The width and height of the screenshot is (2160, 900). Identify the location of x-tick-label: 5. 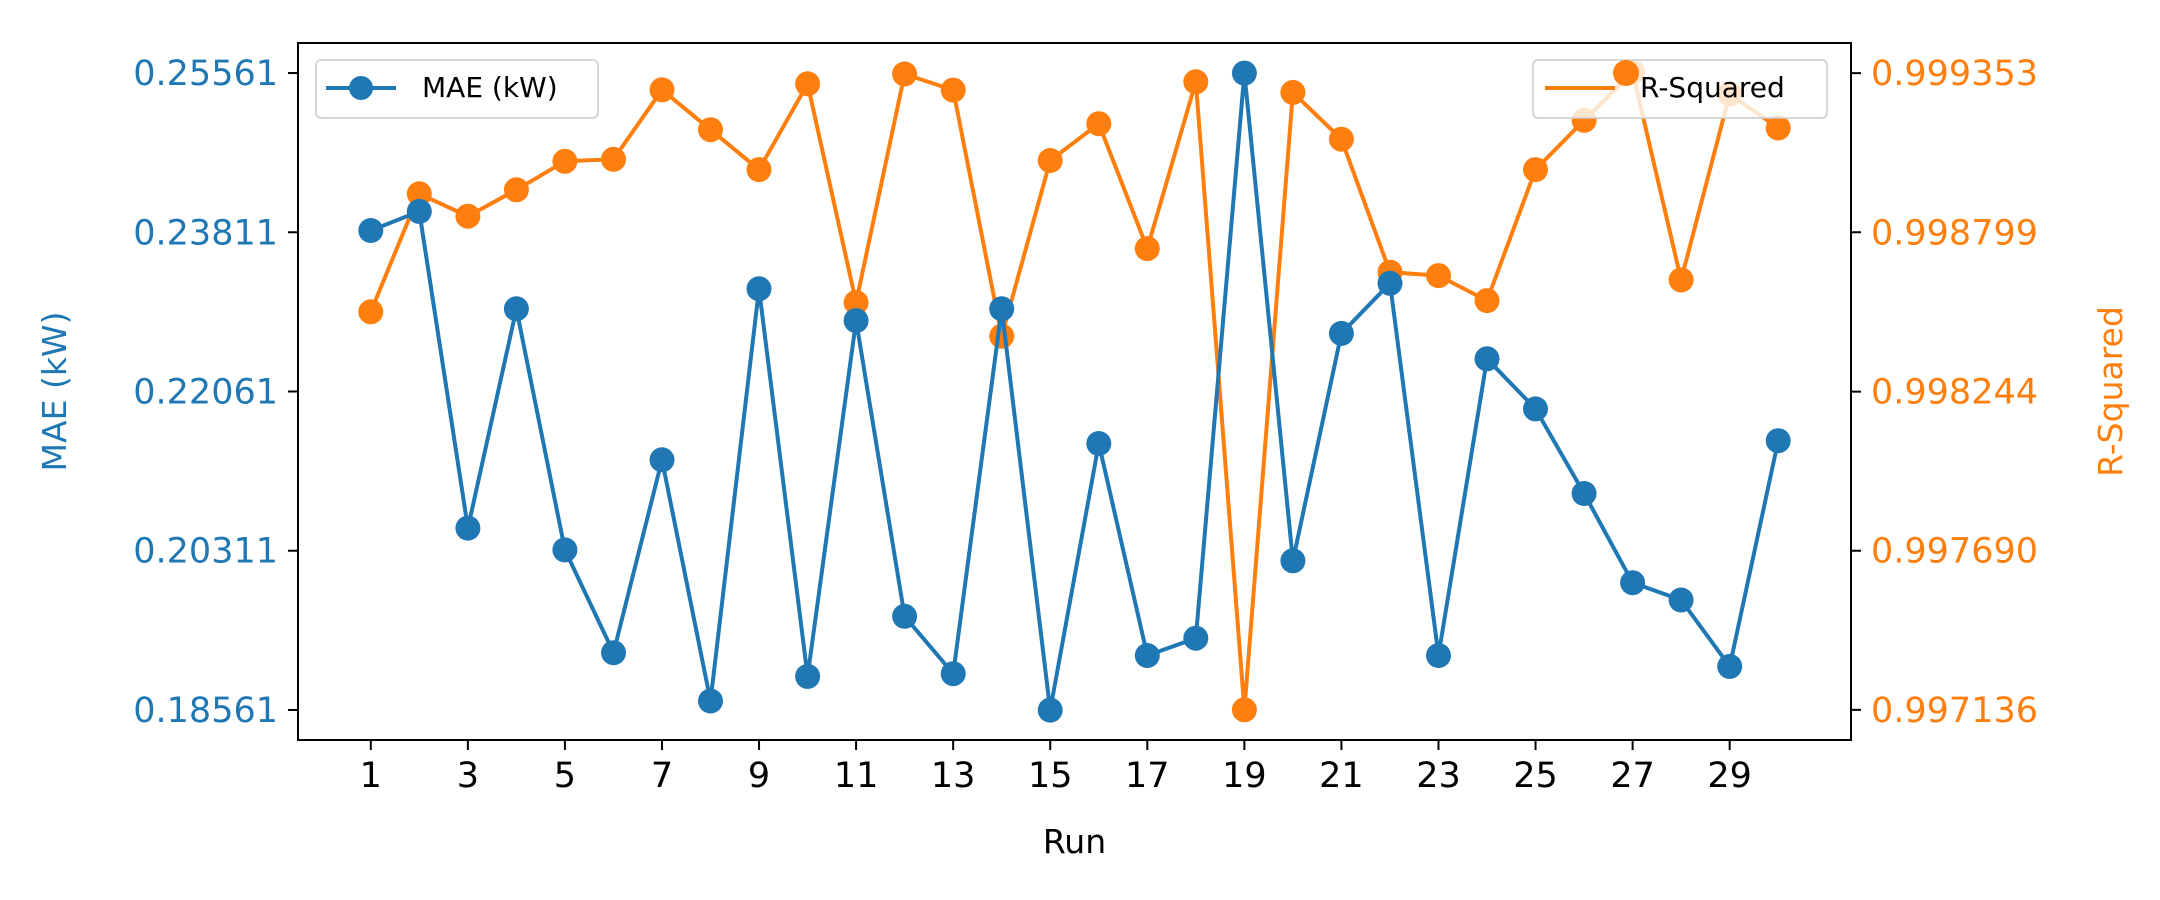
(565, 776).